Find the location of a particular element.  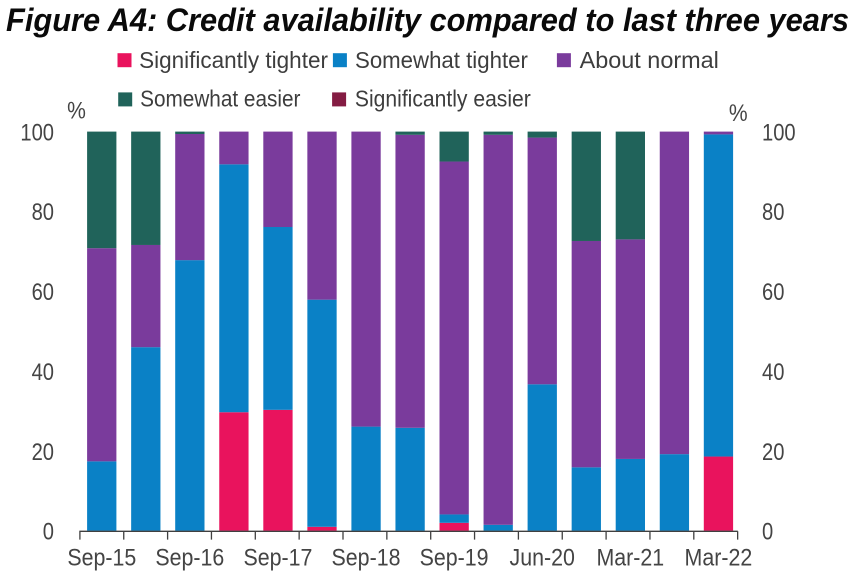

svg-text: Sep-18 is located at coordinates (366, 556).